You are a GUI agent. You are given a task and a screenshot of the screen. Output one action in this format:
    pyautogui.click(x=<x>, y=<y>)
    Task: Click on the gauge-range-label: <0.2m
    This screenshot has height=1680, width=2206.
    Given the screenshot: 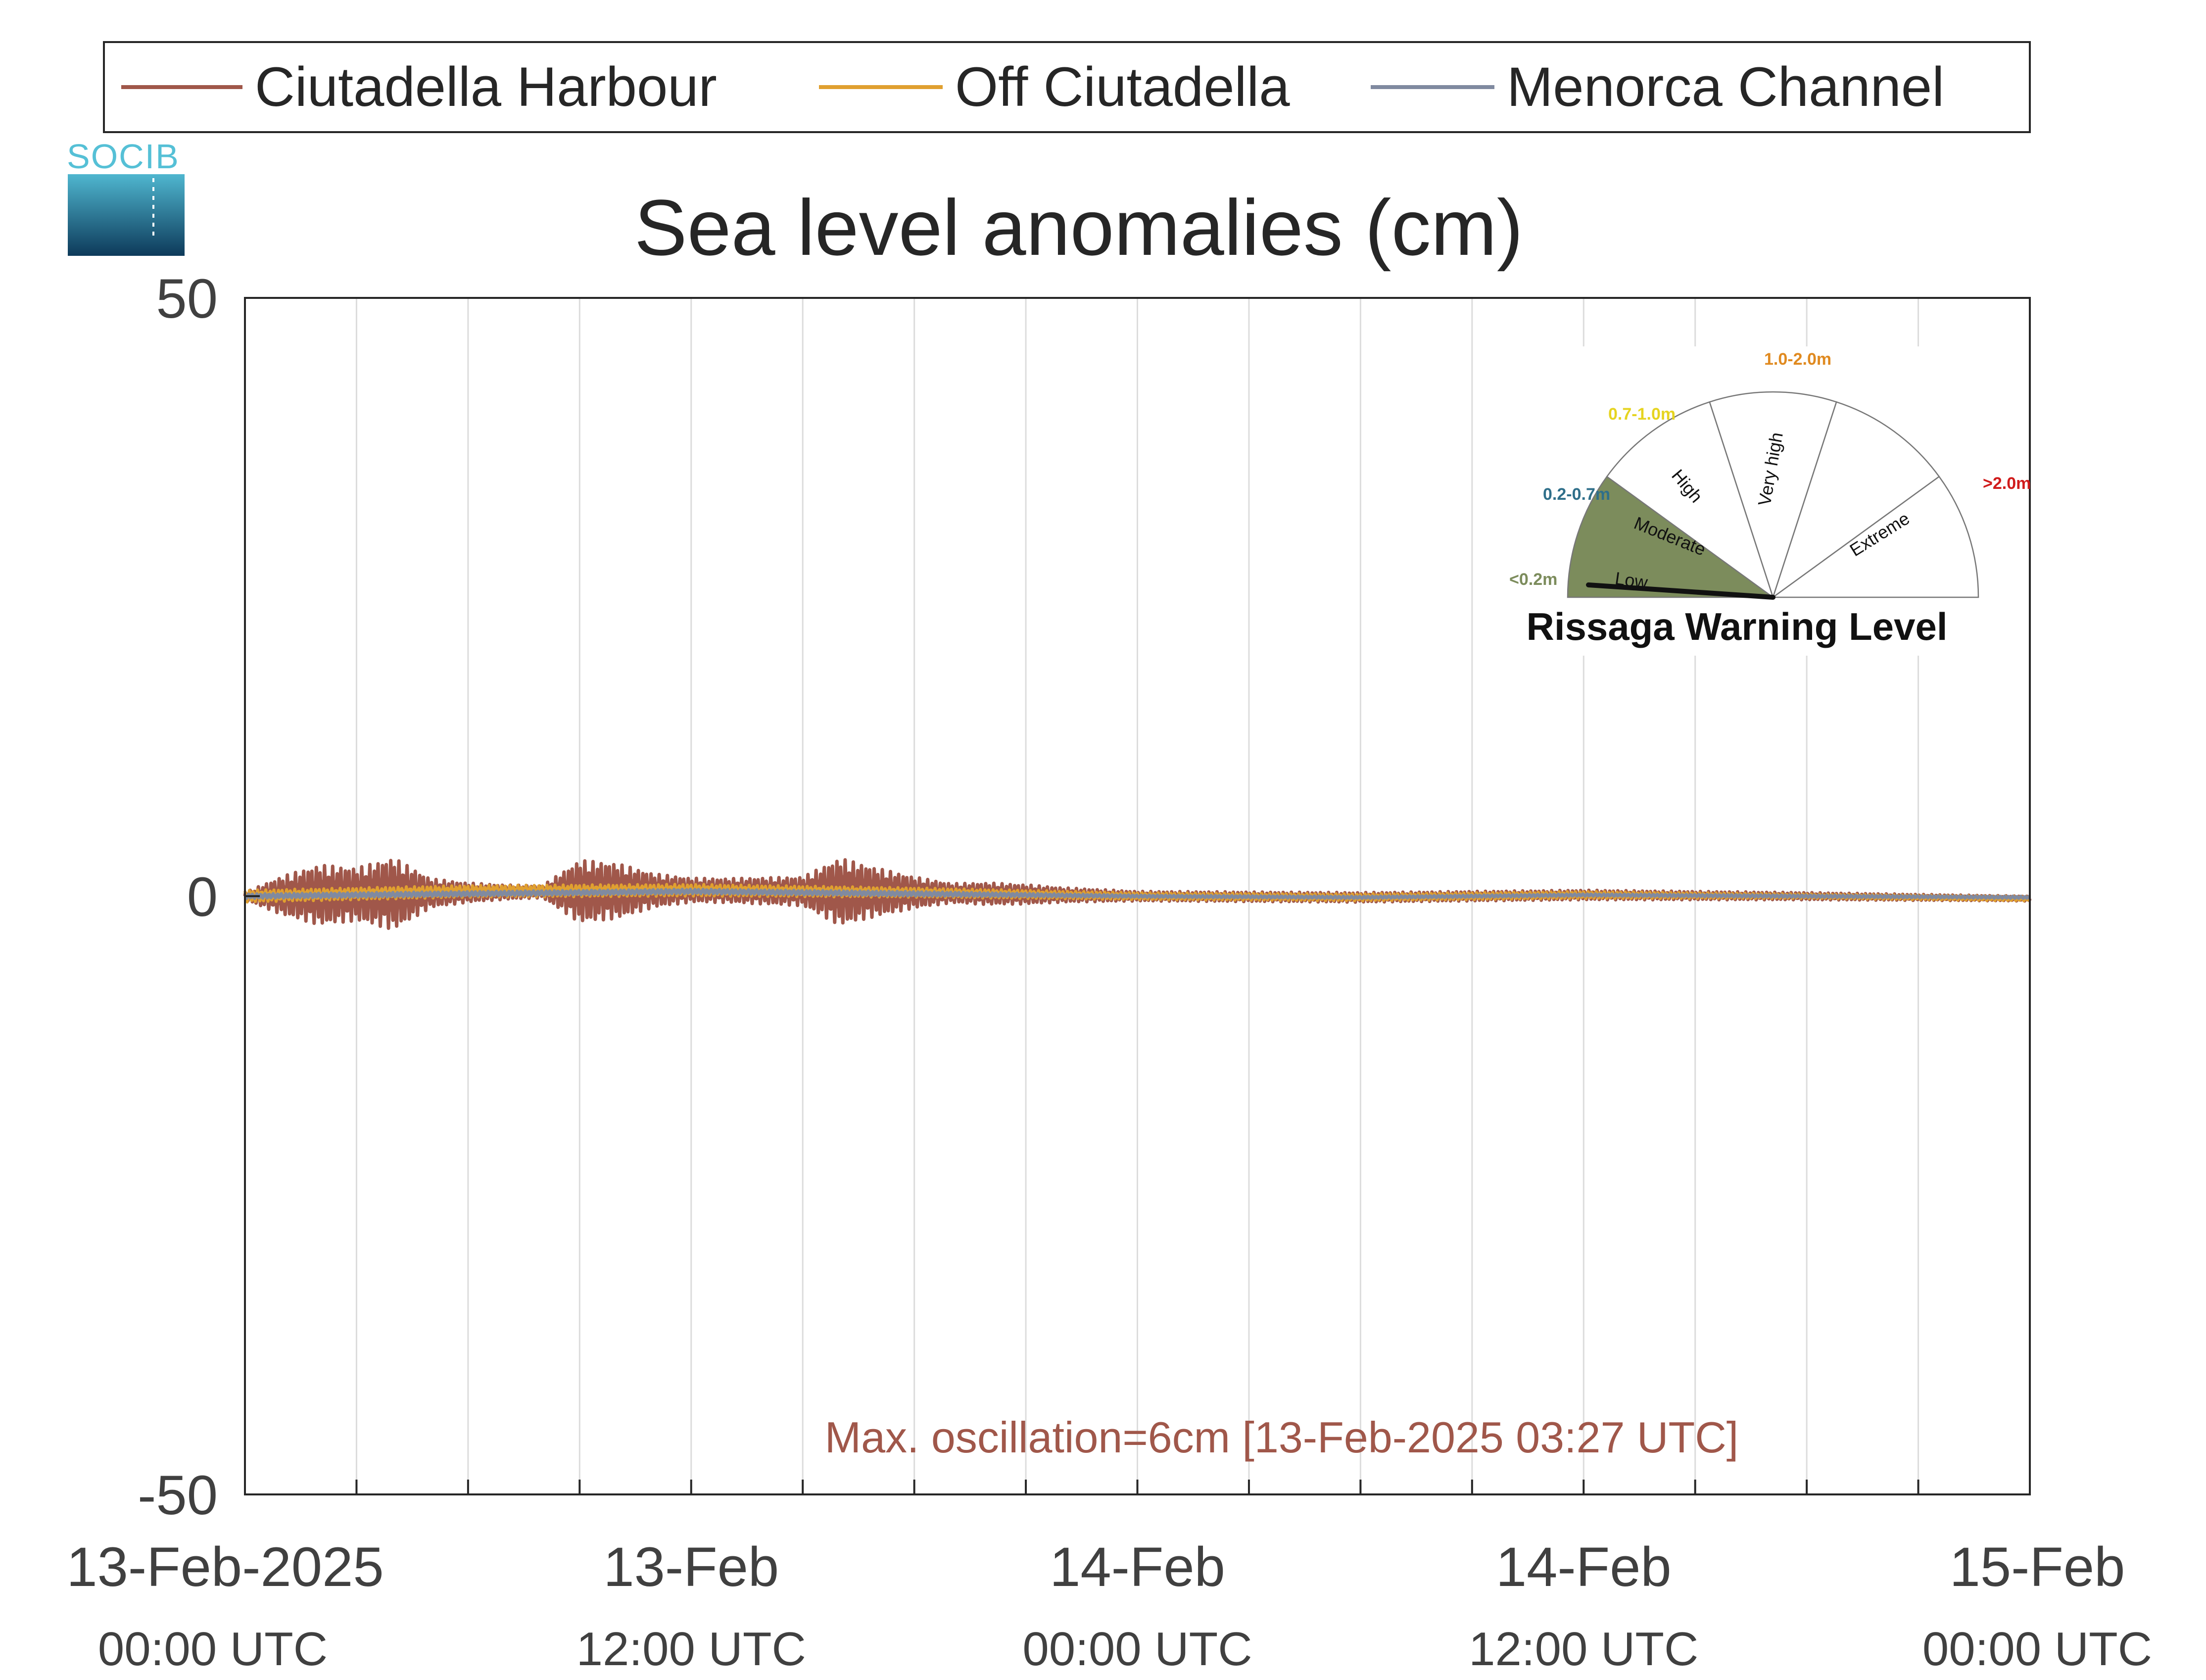 What is the action you would take?
    pyautogui.click(x=1533, y=580)
    